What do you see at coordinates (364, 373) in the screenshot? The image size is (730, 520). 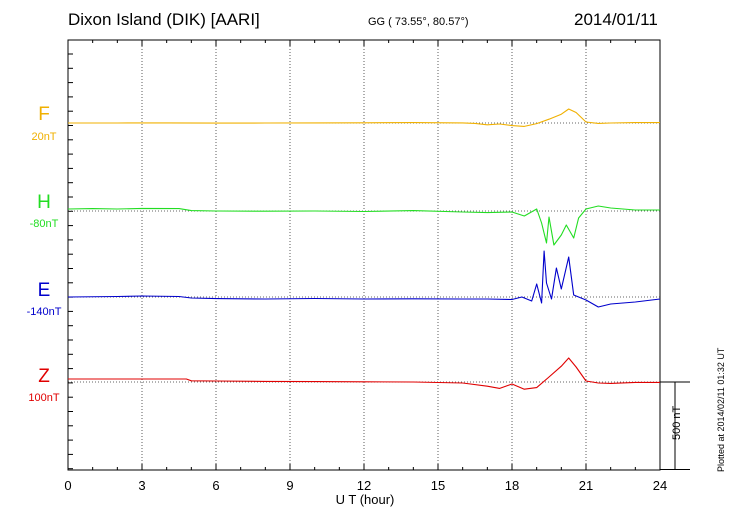 I see `series-line-z` at bounding box center [364, 373].